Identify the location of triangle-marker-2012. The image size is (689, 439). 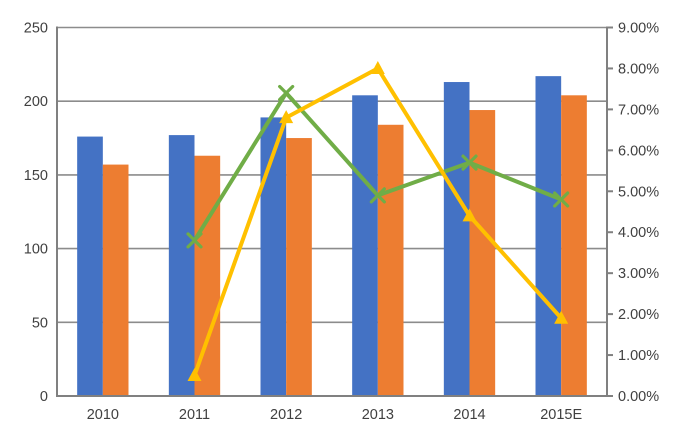
(286, 117).